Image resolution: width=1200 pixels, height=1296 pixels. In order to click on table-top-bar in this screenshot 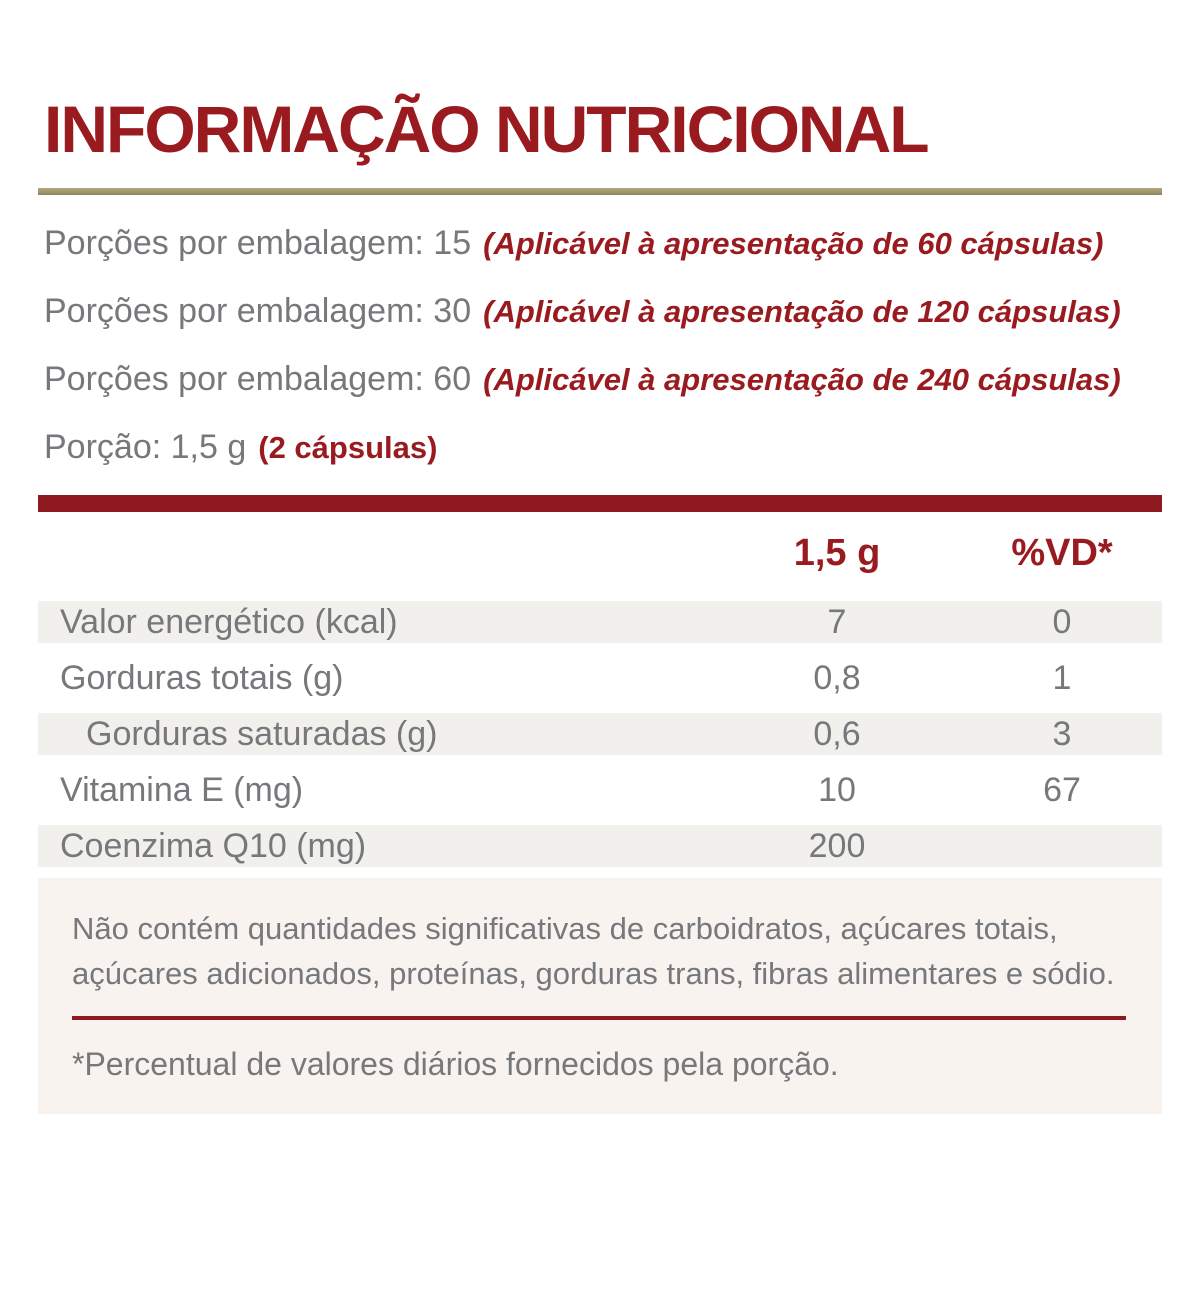, I will do `click(600, 503)`.